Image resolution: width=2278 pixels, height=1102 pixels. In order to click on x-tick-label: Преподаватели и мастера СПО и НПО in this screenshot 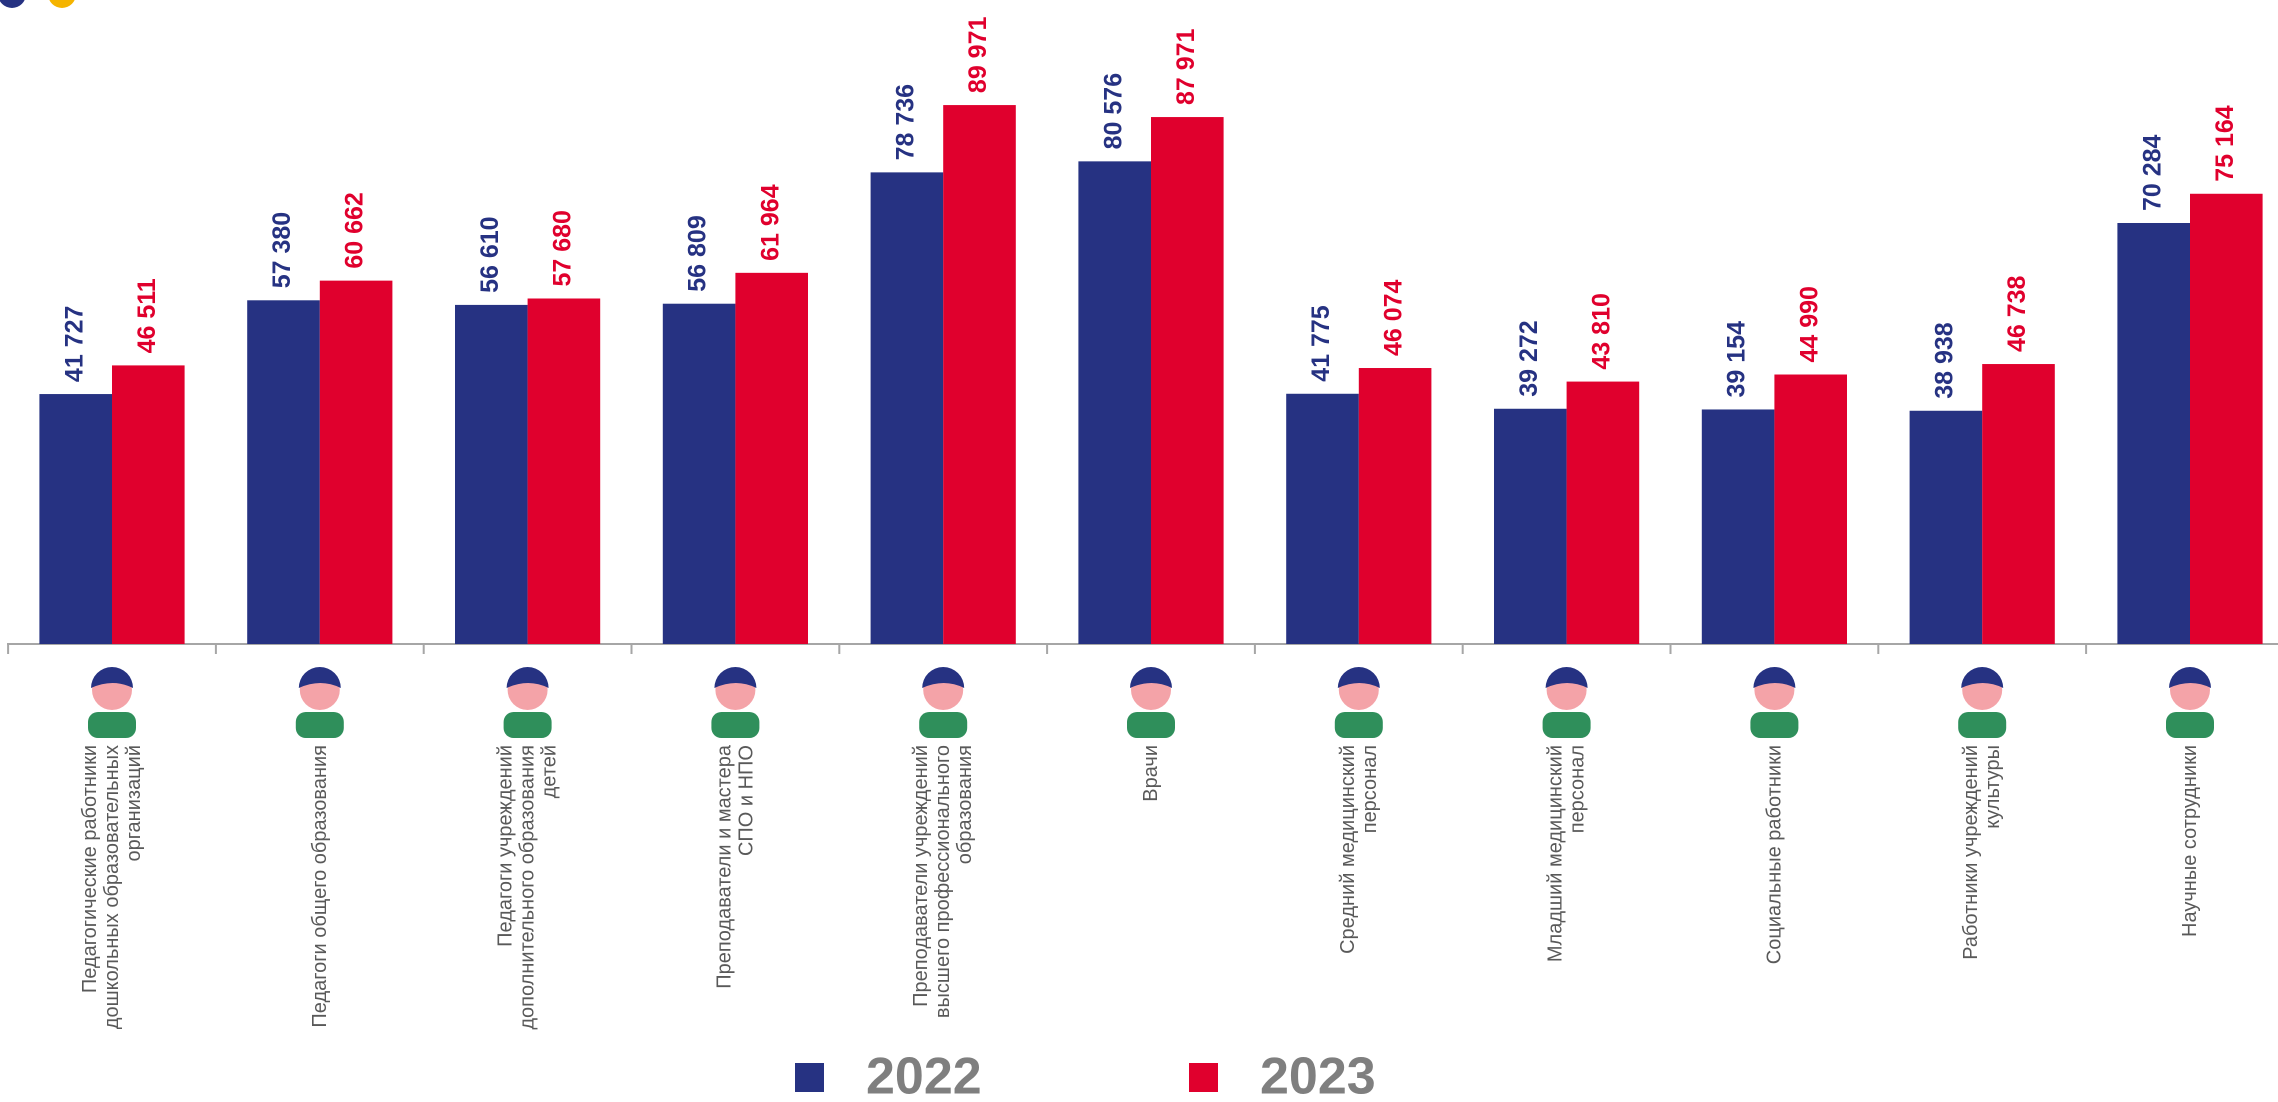, I will do `click(735, 867)`.